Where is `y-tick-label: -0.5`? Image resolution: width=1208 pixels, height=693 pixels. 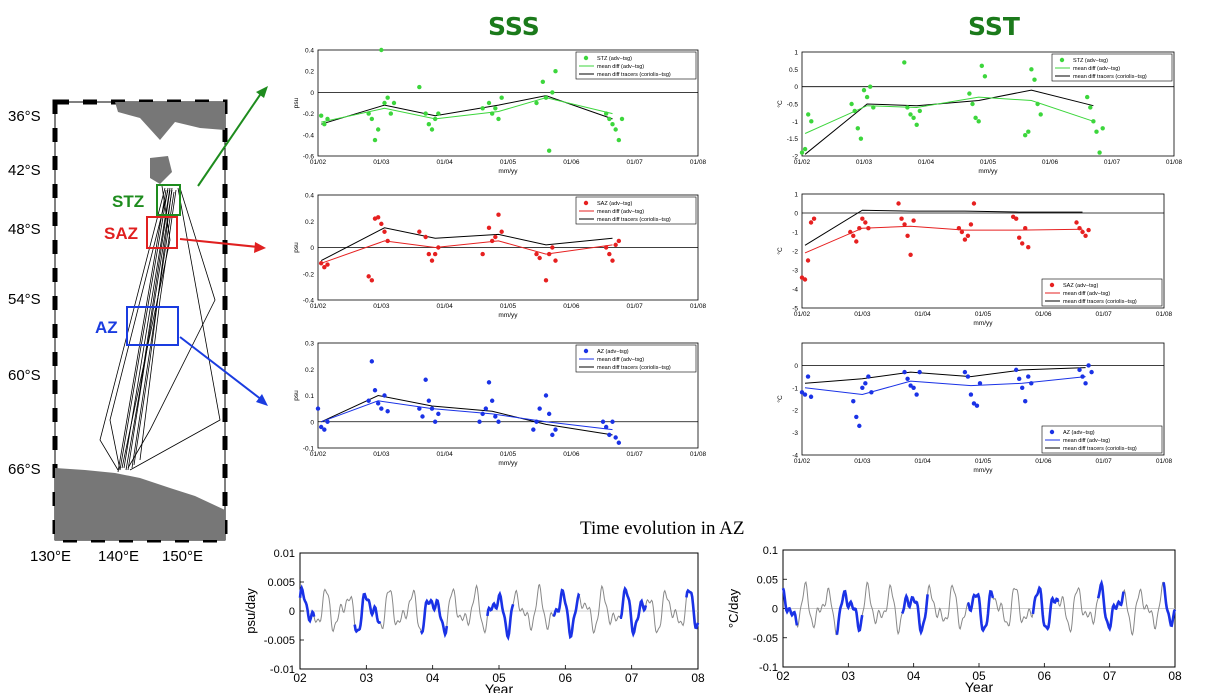 y-tick-label: -0.5 is located at coordinates (793, 105).